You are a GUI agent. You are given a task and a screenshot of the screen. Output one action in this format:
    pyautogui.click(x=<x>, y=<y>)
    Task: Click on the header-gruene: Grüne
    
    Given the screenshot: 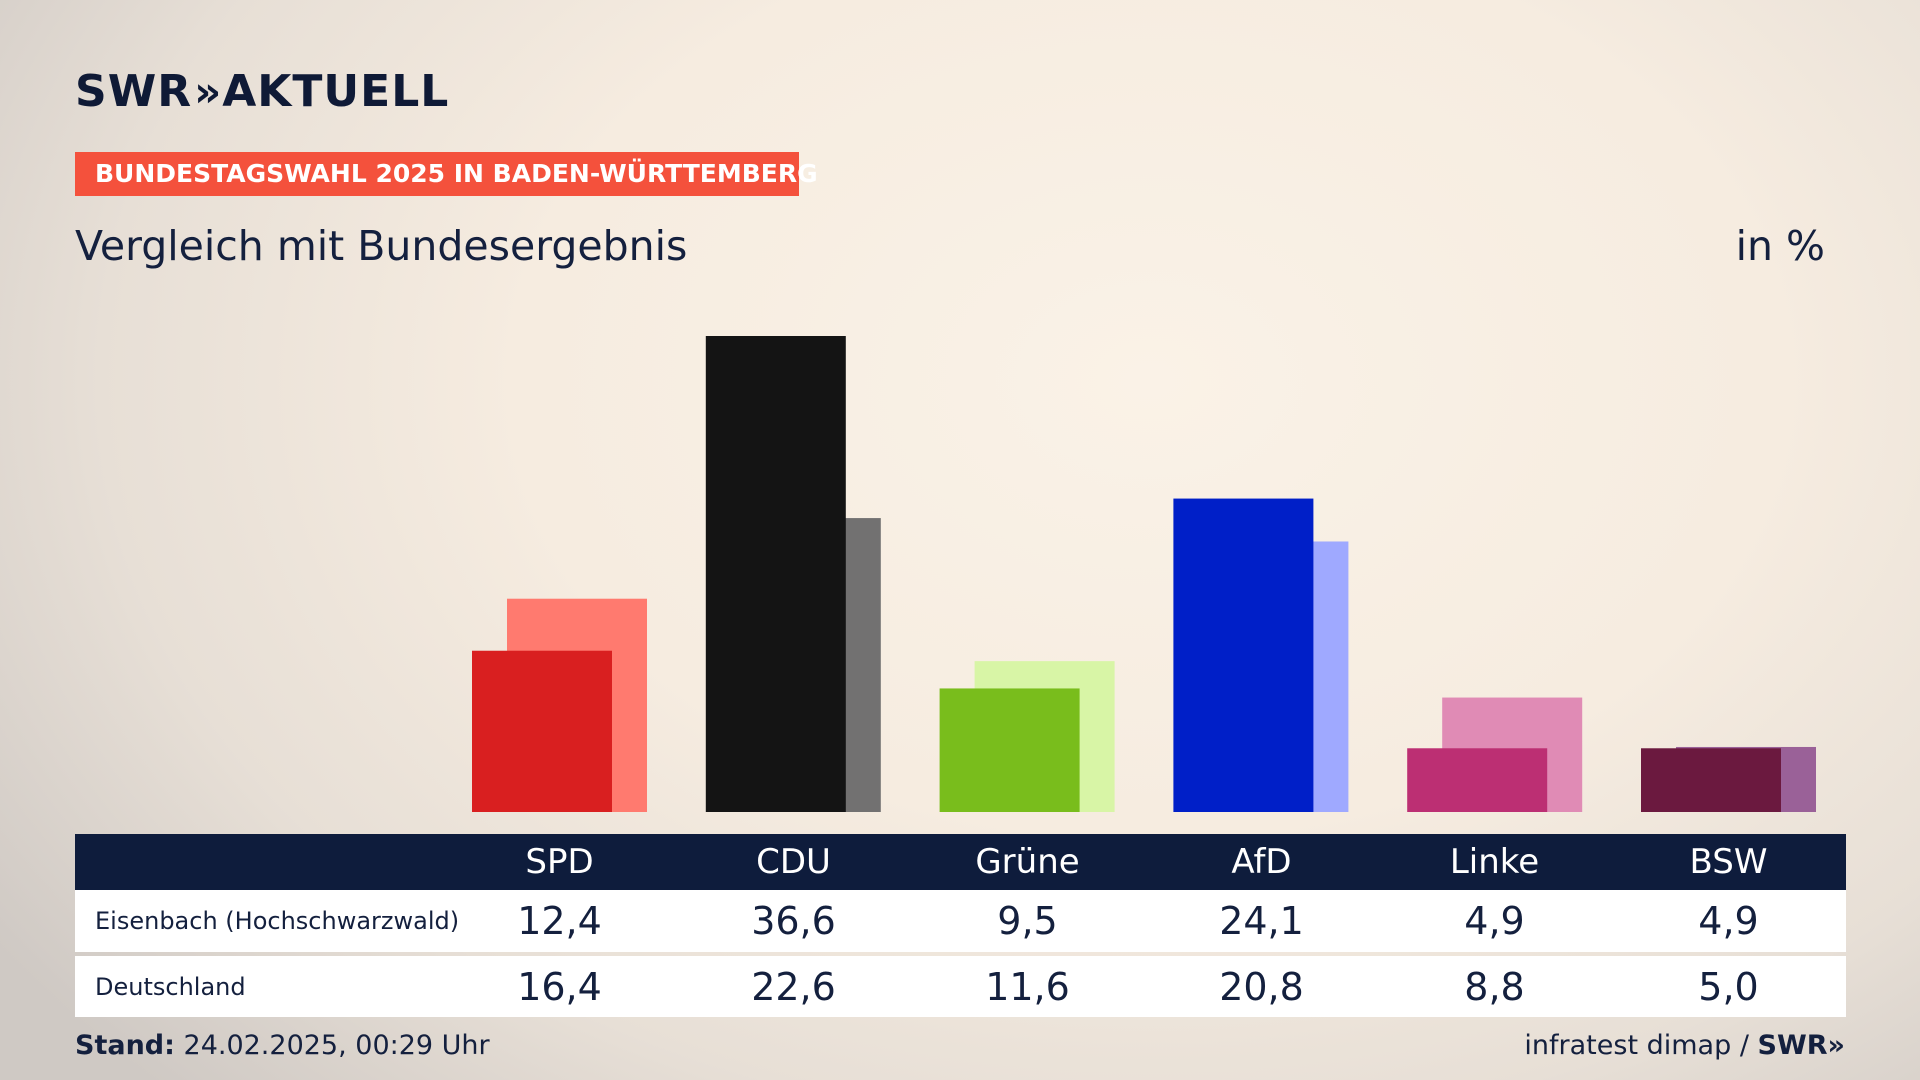 What is the action you would take?
    pyautogui.click(x=1027, y=862)
    